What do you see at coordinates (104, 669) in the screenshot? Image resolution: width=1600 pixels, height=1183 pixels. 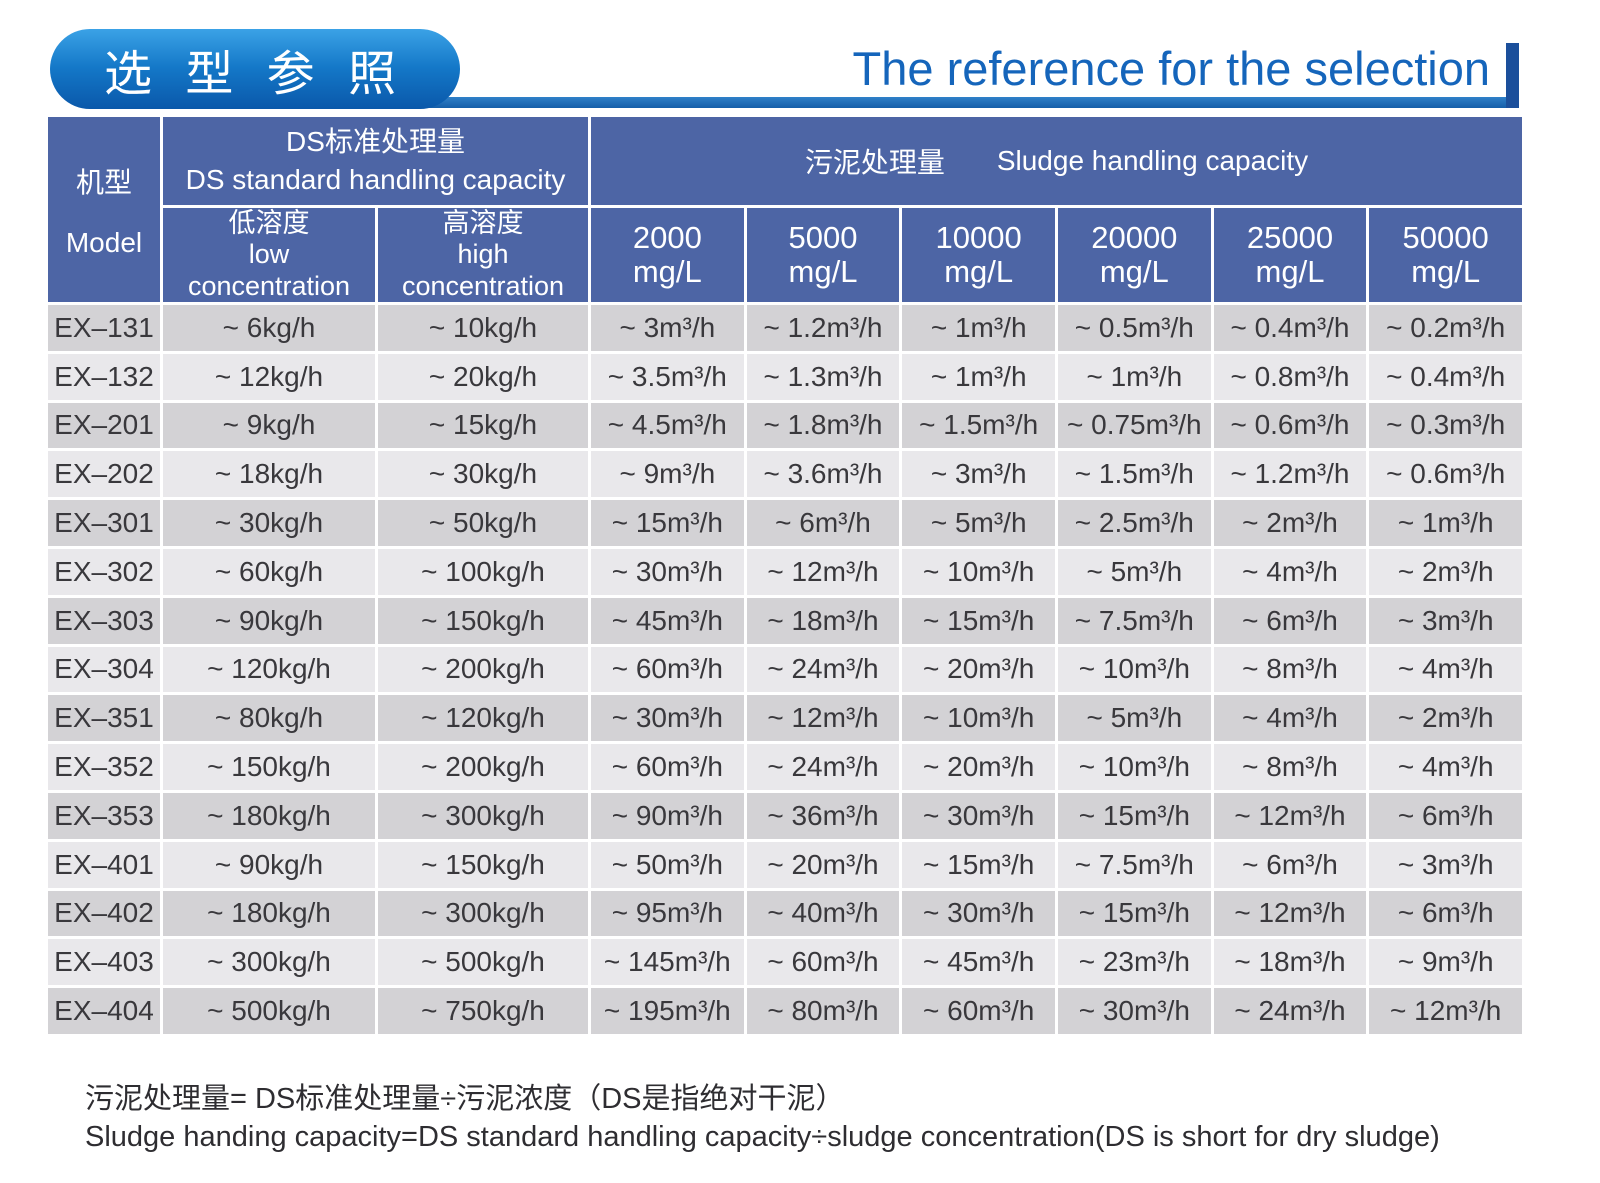 I see `model-cell: EX–304` at bounding box center [104, 669].